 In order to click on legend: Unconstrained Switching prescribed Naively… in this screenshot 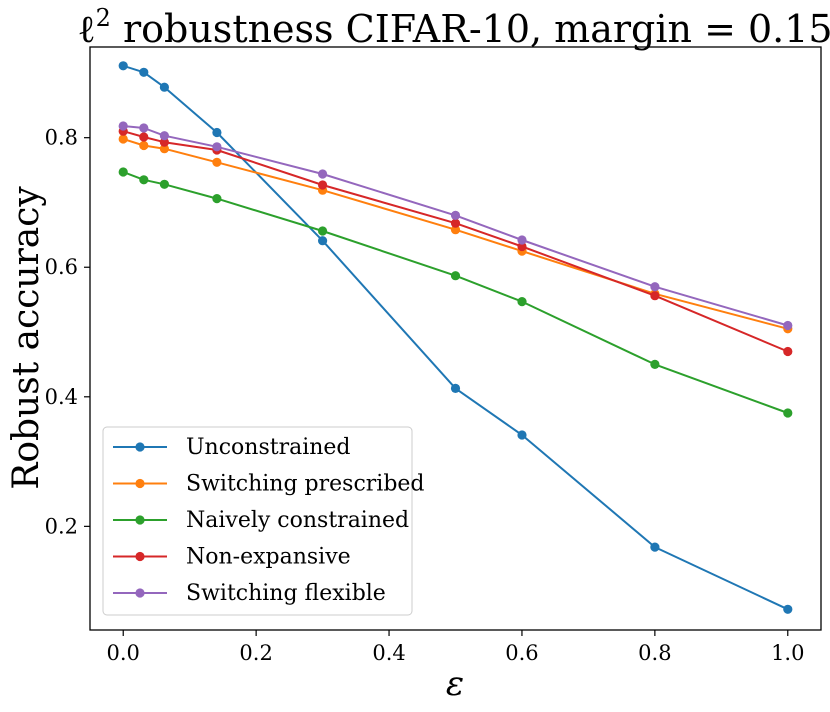, I will do `click(263, 521)`.